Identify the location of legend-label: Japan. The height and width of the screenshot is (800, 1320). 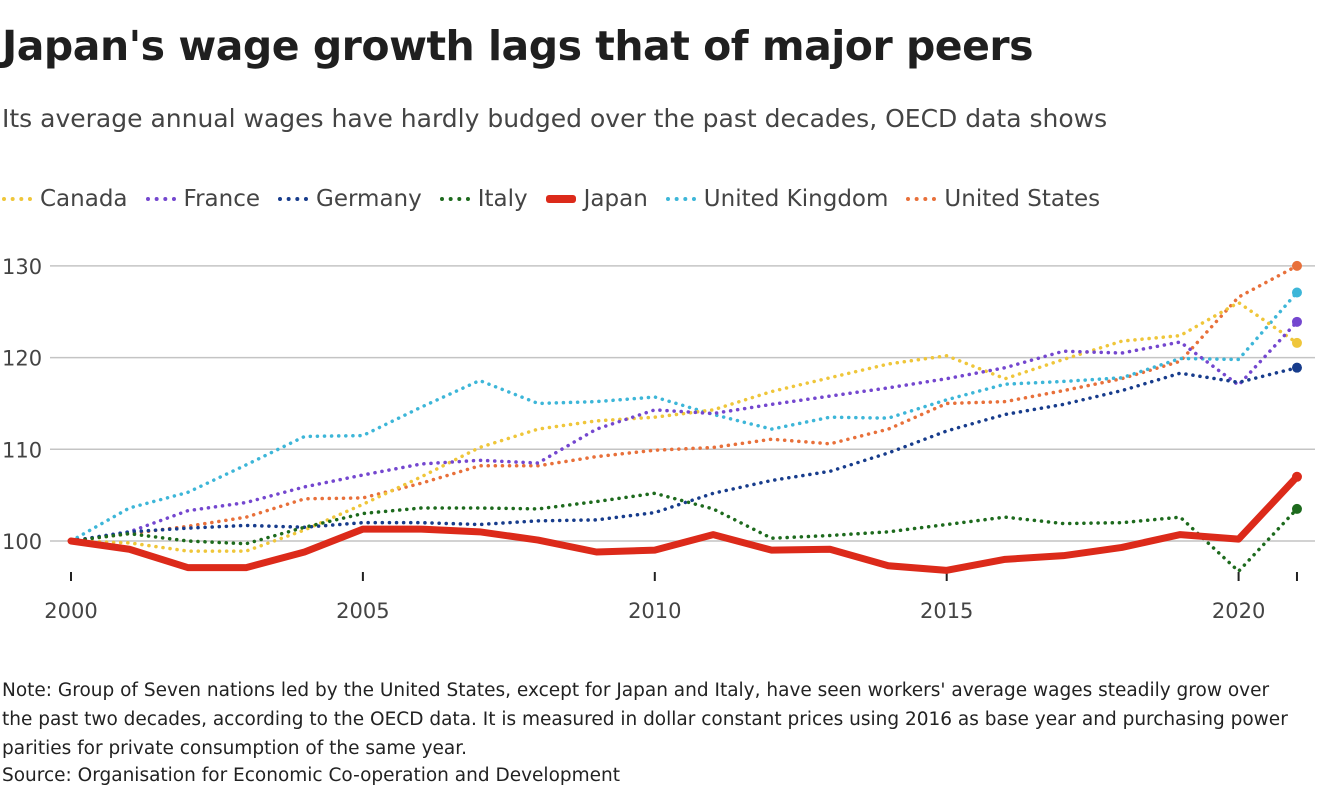
(615, 199).